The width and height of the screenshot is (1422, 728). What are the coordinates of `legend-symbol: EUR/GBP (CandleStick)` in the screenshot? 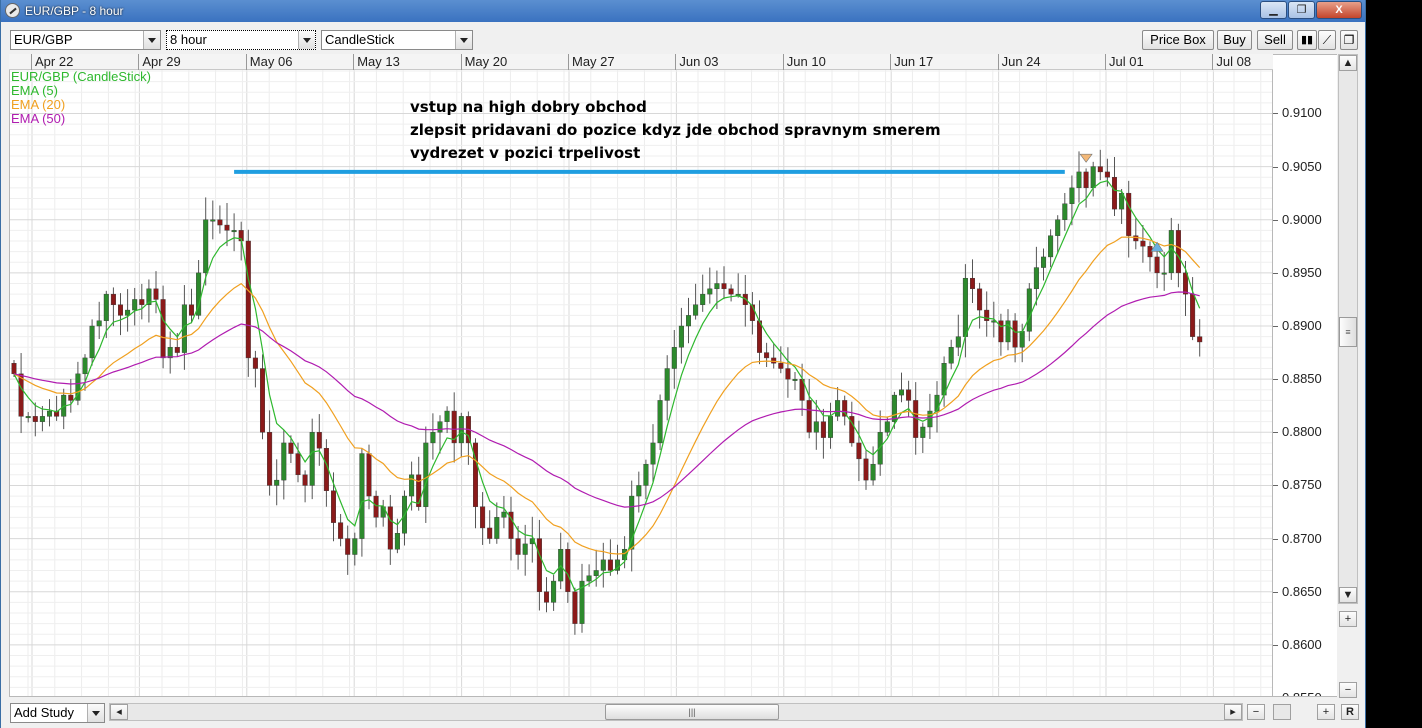 It's located at (81, 76).